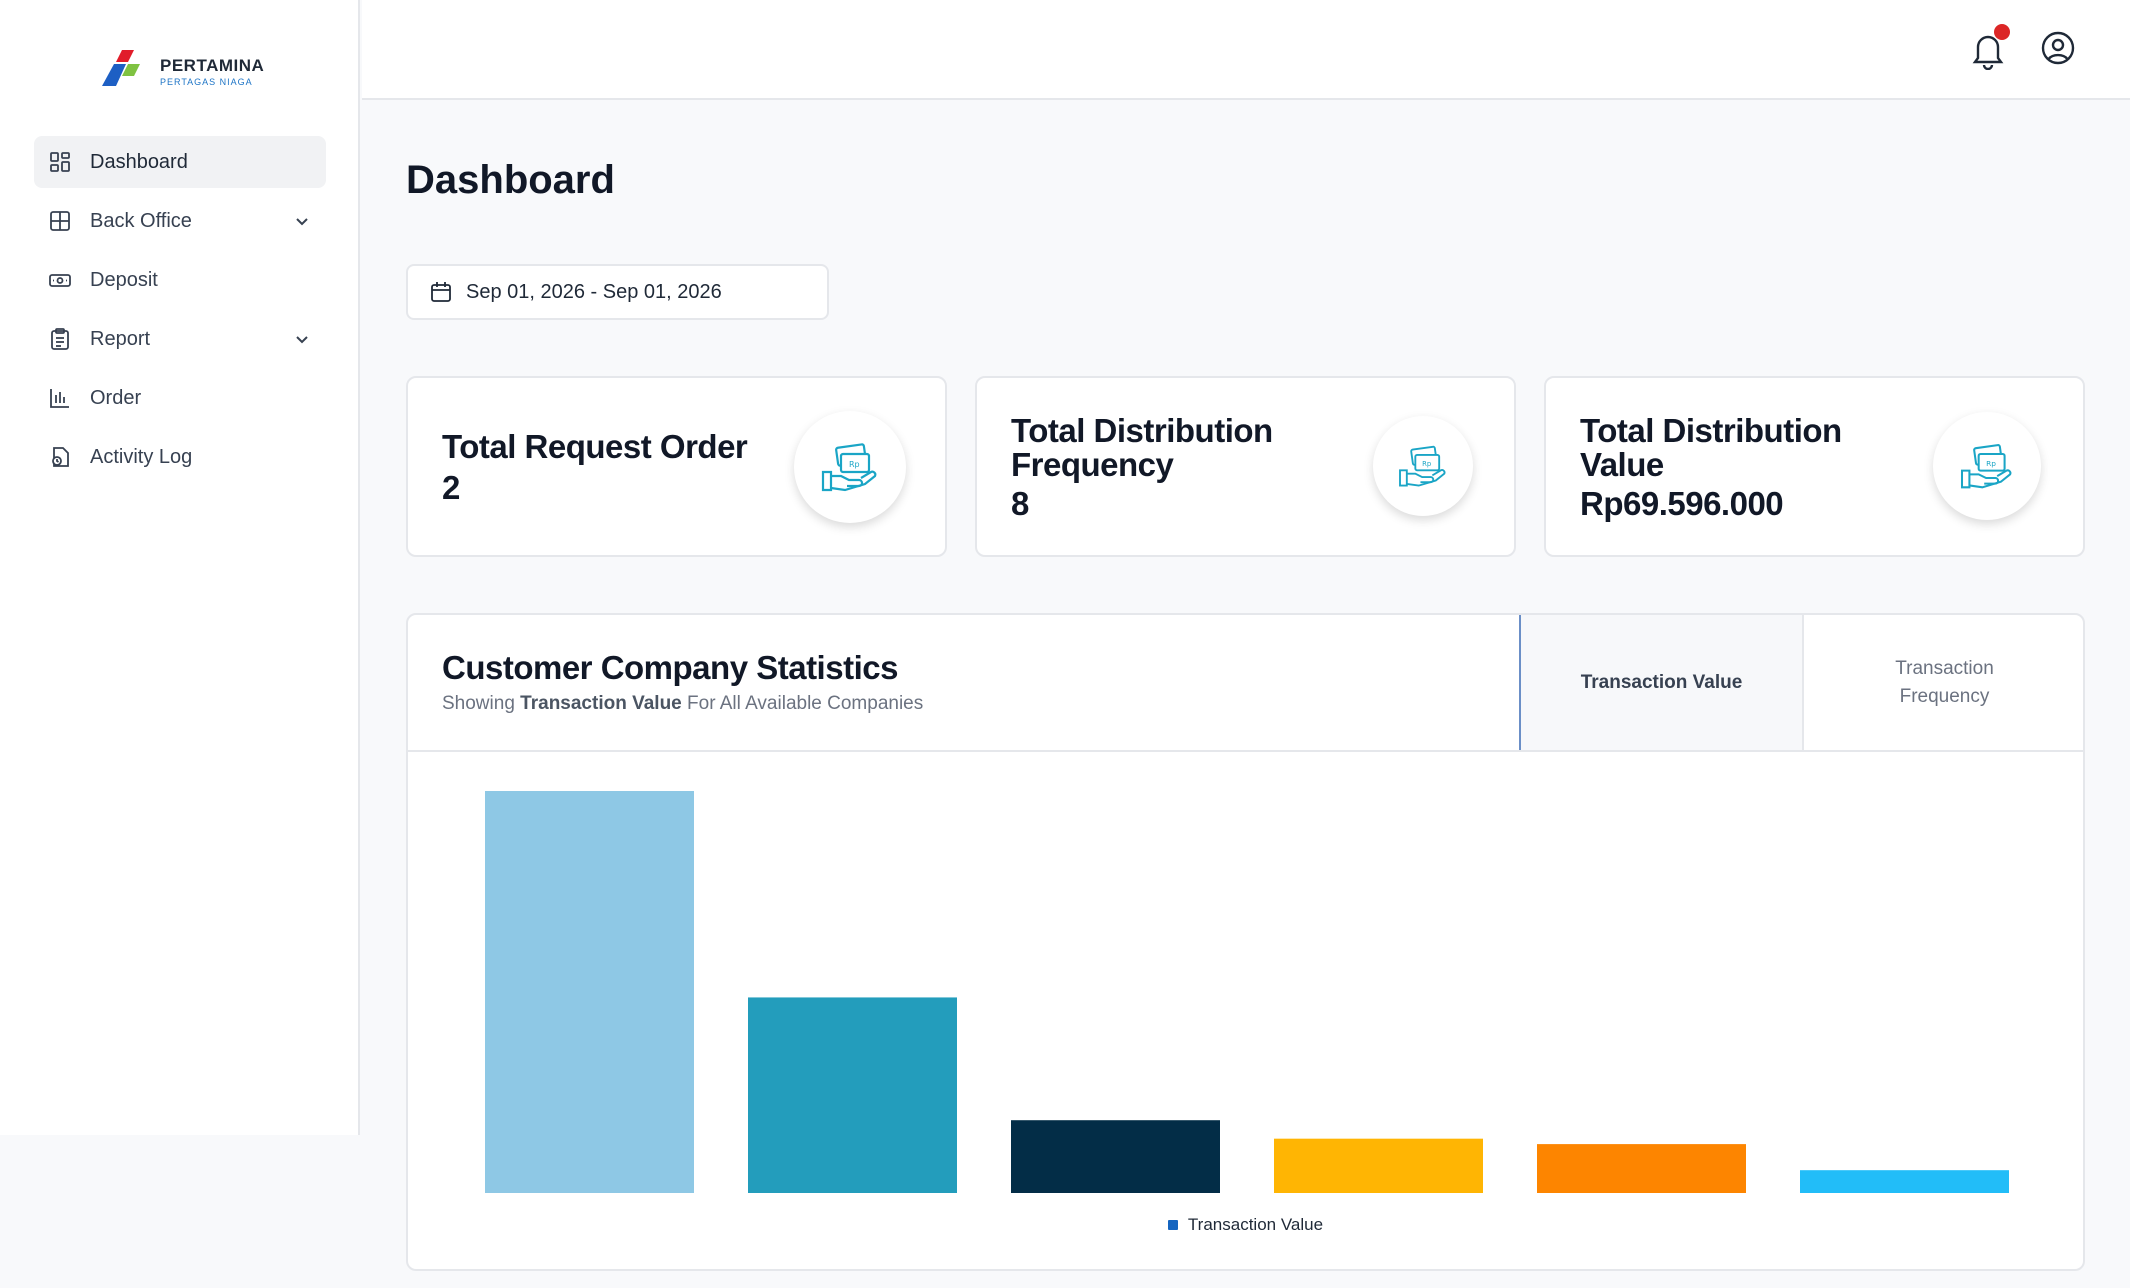 The height and width of the screenshot is (1288, 2130). Describe the element at coordinates (1660, 682) in the screenshot. I see `tab-transaction-value: Transaction Value` at that location.